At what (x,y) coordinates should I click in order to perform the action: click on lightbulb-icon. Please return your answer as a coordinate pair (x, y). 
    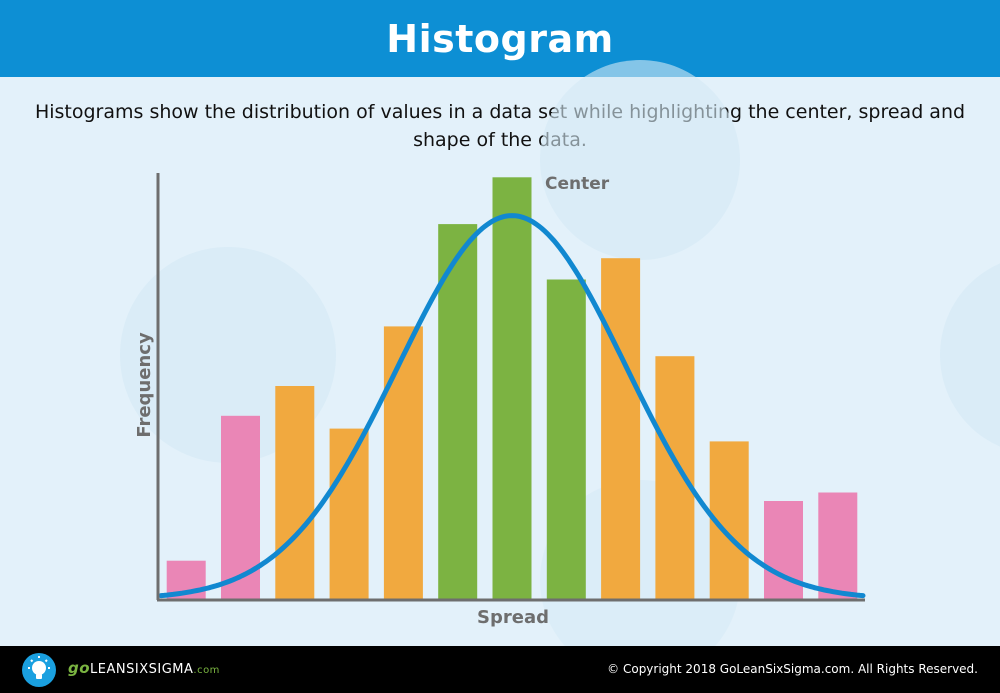
    Looking at the image, I should click on (39, 670).